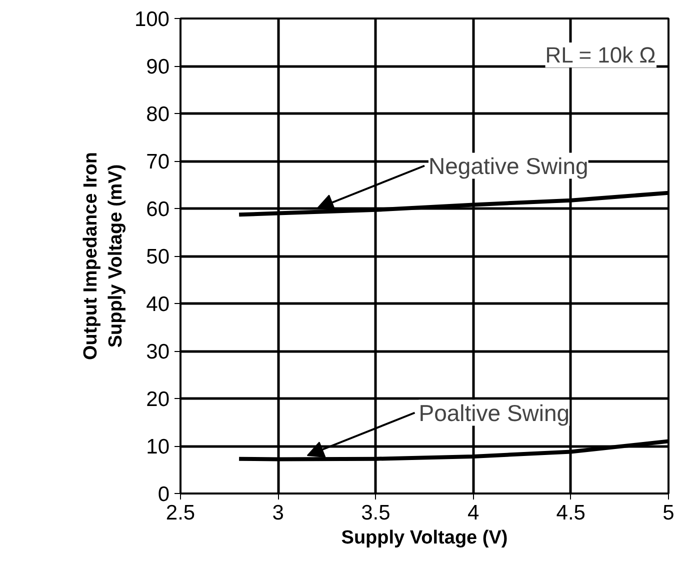 Image resolution: width=680 pixels, height=583 pixels. What do you see at coordinates (424, 538) in the screenshot?
I see `x-axis-title: Supply Voltage (V)` at bounding box center [424, 538].